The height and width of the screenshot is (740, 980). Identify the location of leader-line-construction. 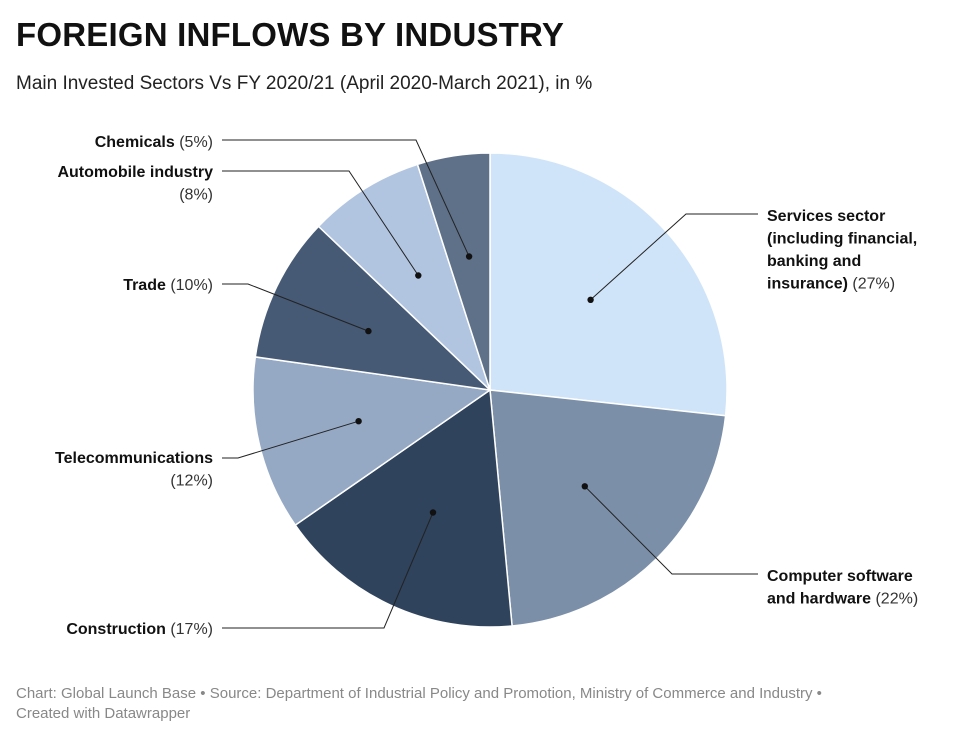
(328, 570).